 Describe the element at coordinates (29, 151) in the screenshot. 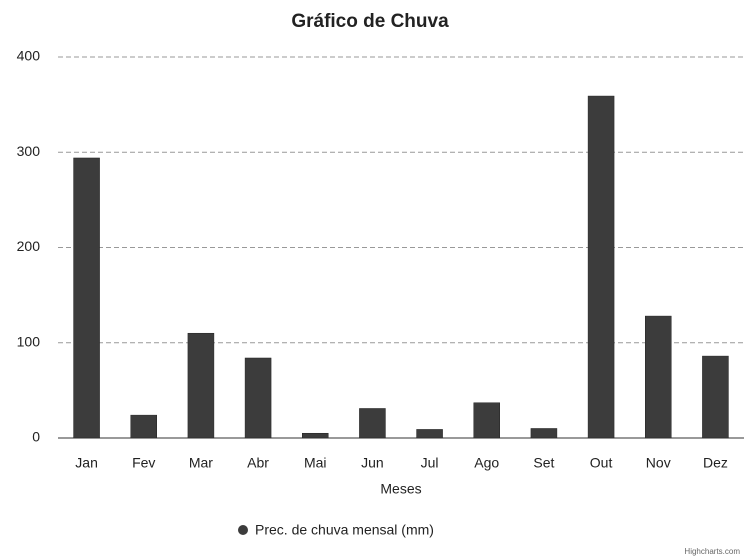

I see `y-tick-label: 300` at that location.